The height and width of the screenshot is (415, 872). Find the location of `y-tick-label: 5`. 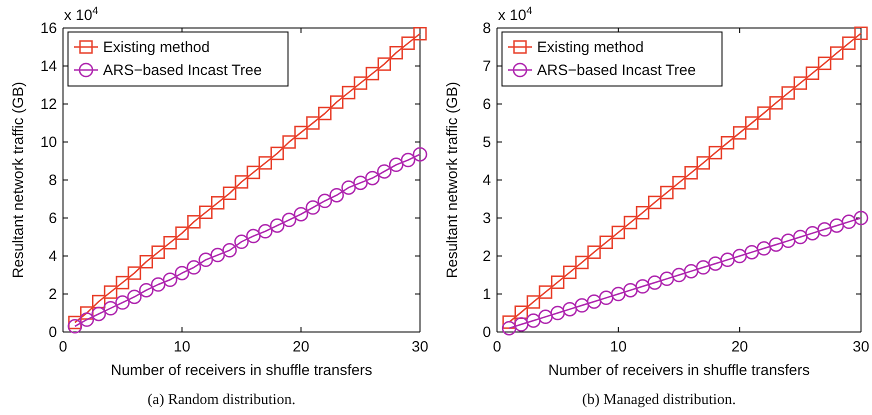

y-tick-label: 5 is located at coordinates (486, 142).